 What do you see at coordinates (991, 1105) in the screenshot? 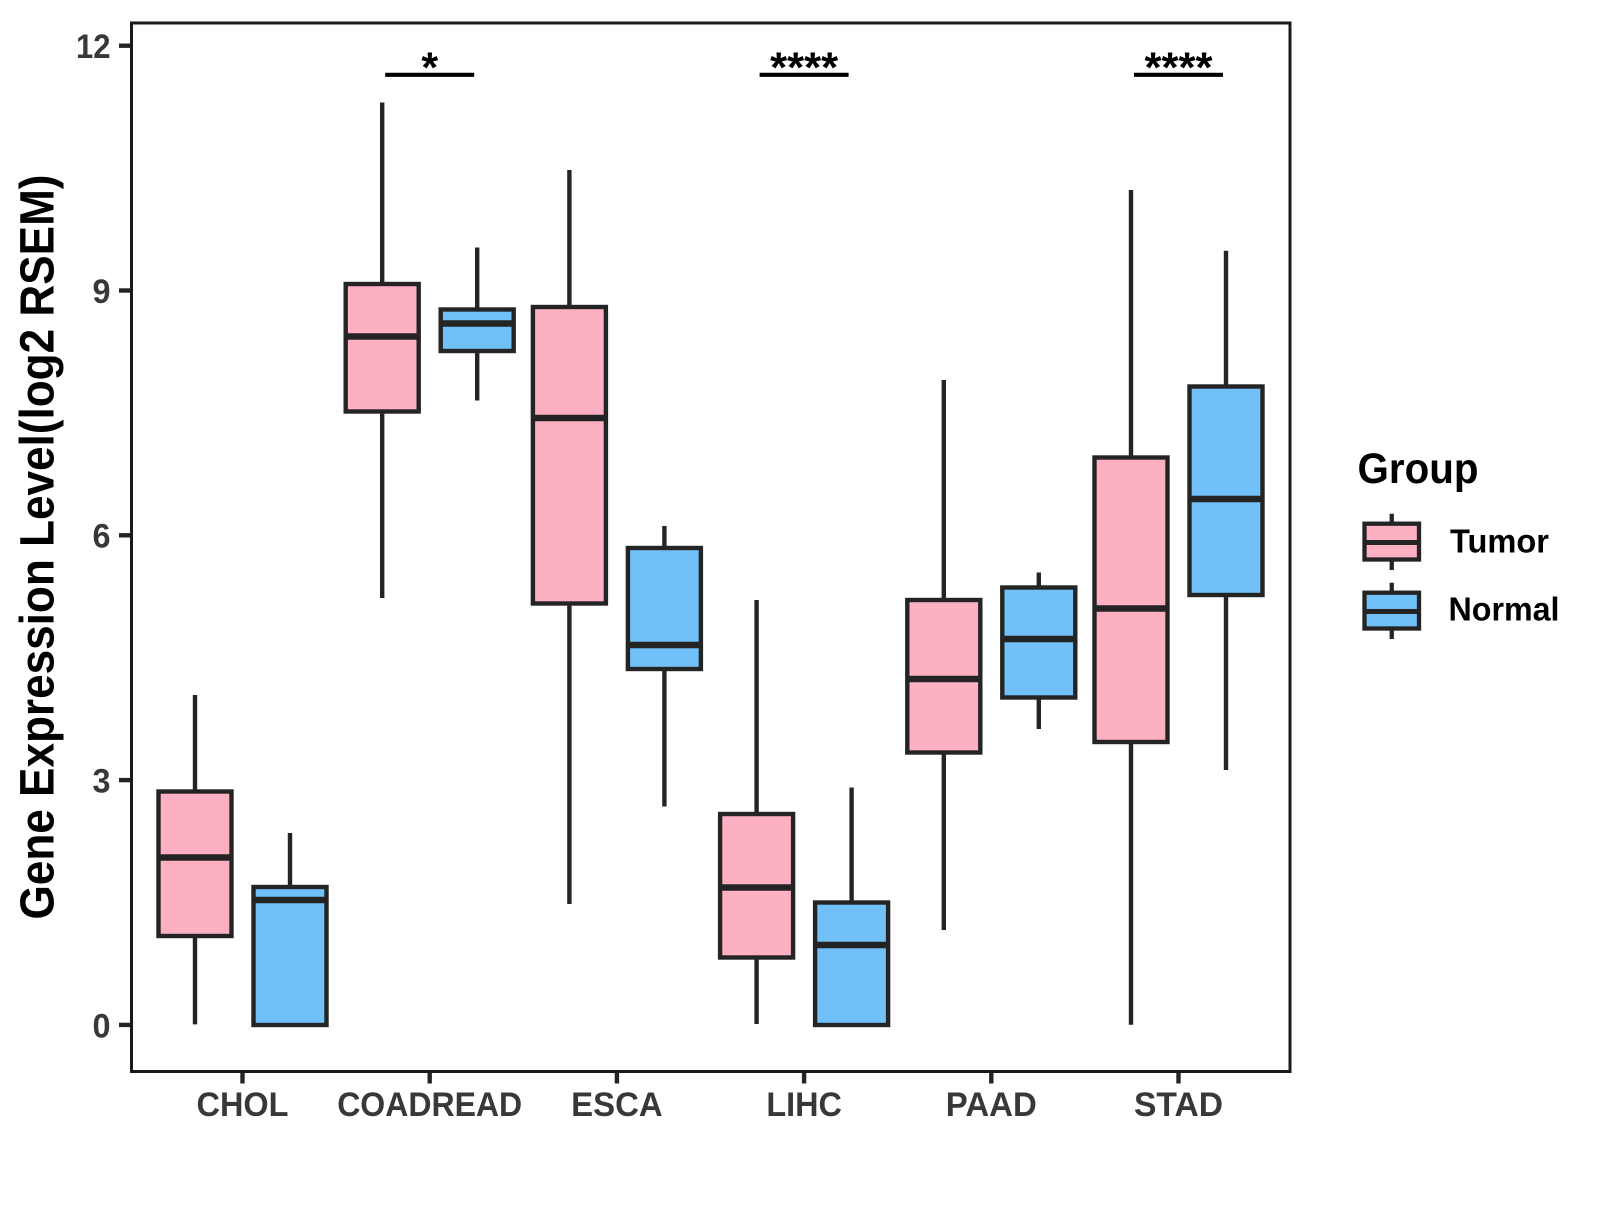
I see `svg-text: PAAD` at bounding box center [991, 1105].